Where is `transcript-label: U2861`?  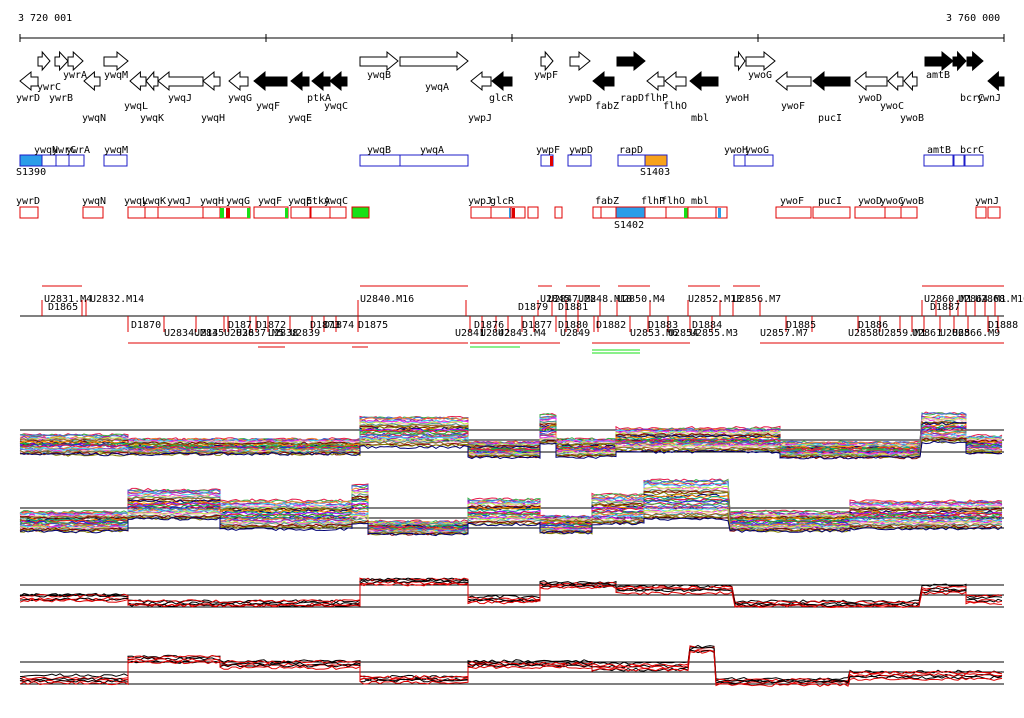 transcript-label: U2861 is located at coordinates (927, 333).